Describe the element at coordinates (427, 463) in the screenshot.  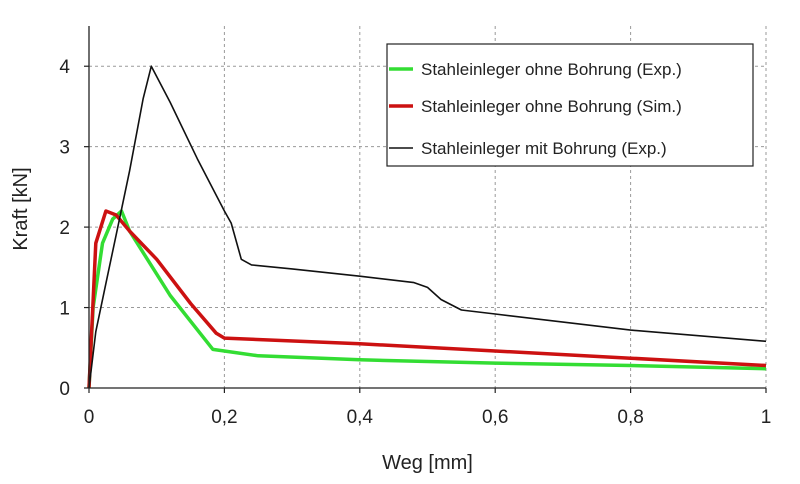
I see `x-axis-title: Weg [mm]` at that location.